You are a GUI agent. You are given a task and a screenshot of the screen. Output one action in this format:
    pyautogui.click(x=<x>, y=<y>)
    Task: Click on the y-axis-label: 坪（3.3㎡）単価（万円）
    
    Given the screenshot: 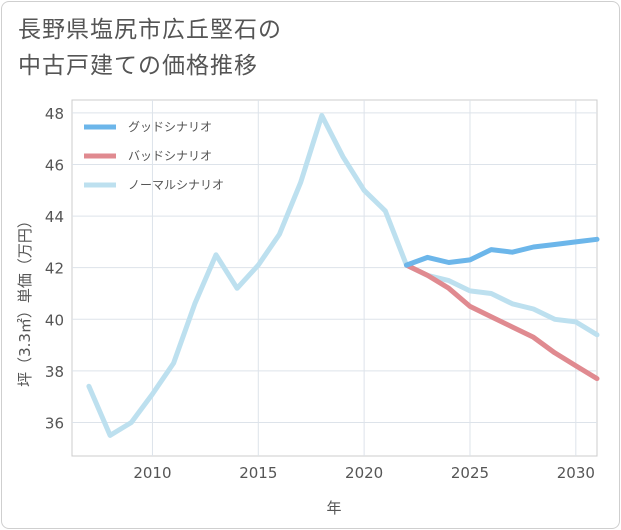 What is the action you would take?
    pyautogui.click(x=25, y=300)
    